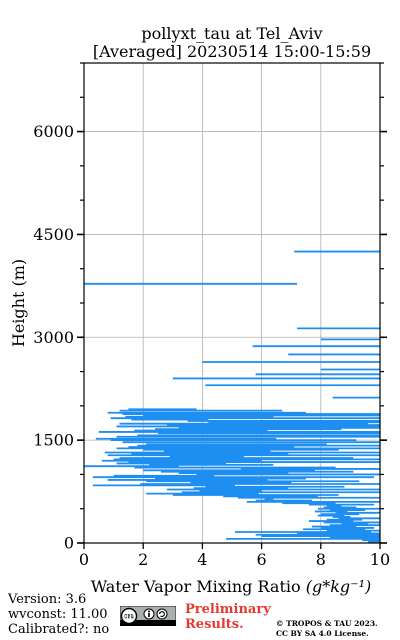 The image size is (400, 640). What do you see at coordinates (53, 440) in the screenshot?
I see `y-tick-label: 1500` at bounding box center [53, 440].